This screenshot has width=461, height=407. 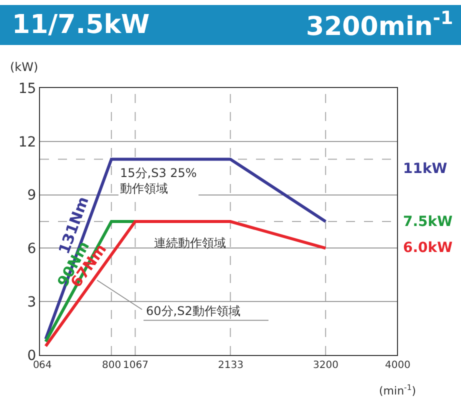 What do you see at coordinates (81, 25) in the screenshot?
I see `chart-title: 11/7.5kW` at bounding box center [81, 25].